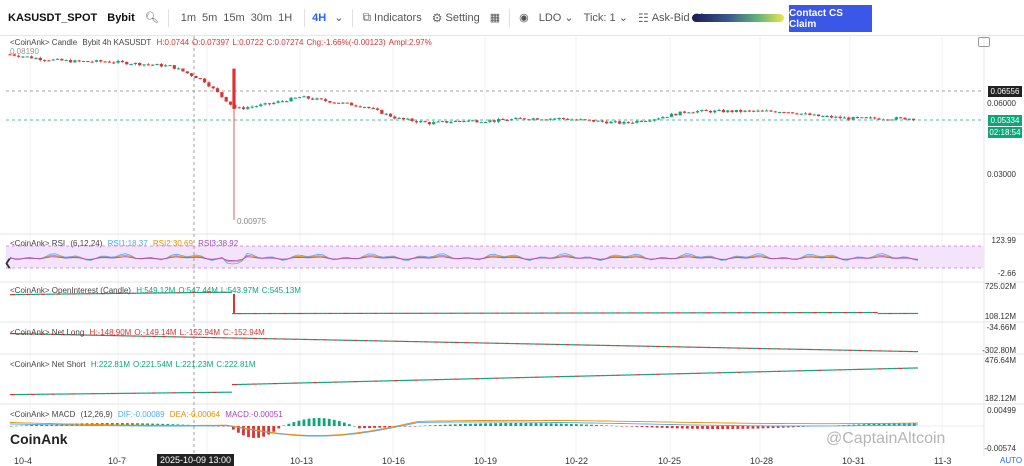 This screenshot has height=466, width=1024. What do you see at coordinates (8, 263) in the screenshot?
I see `collapse-arrow-icon: ❮` at bounding box center [8, 263].